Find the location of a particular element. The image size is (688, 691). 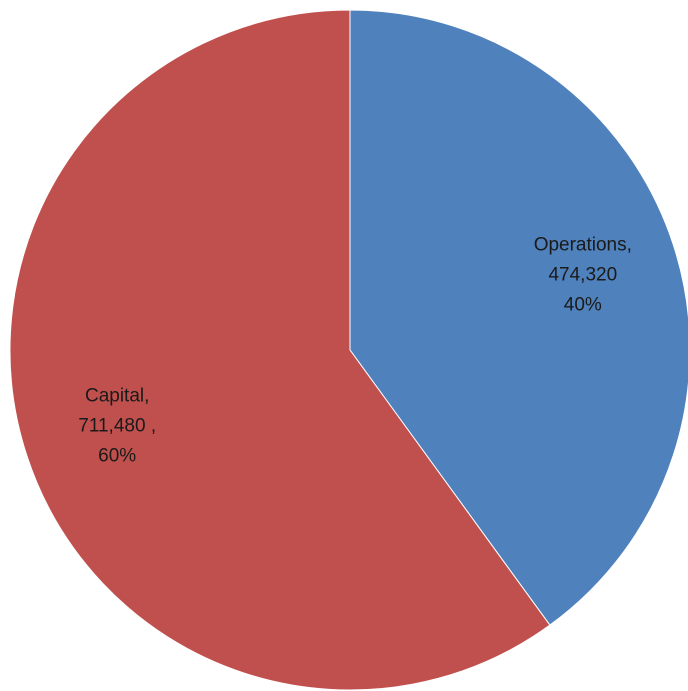

pie-label-operations: Operations, 474,320 40% is located at coordinates (583, 274).